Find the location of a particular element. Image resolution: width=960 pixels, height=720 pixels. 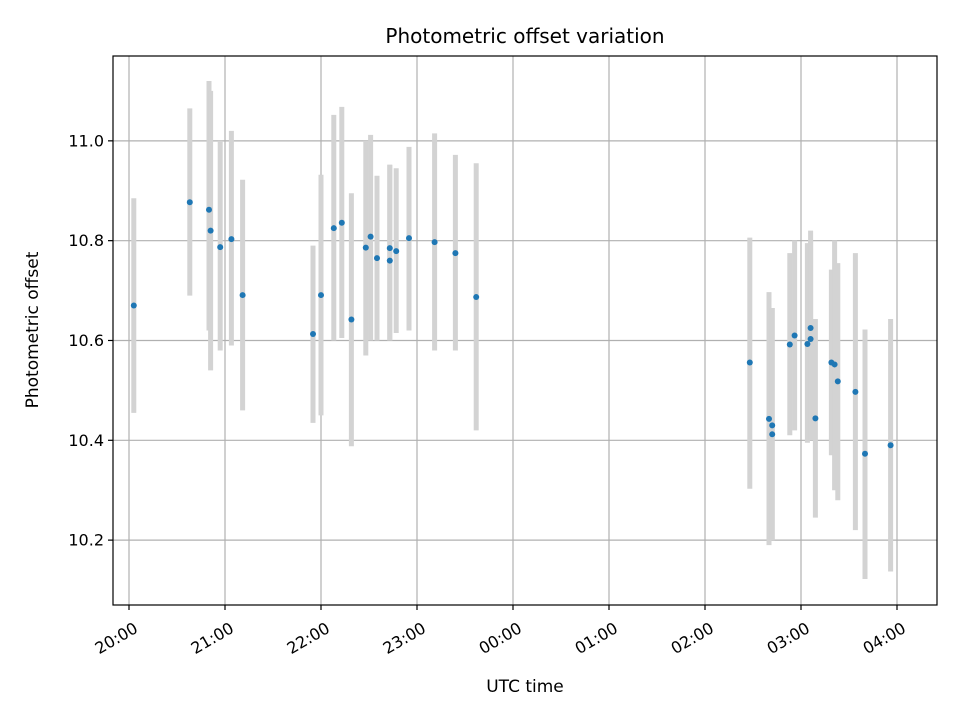

y-axis-label: Photometric offset is located at coordinates (33, 329).